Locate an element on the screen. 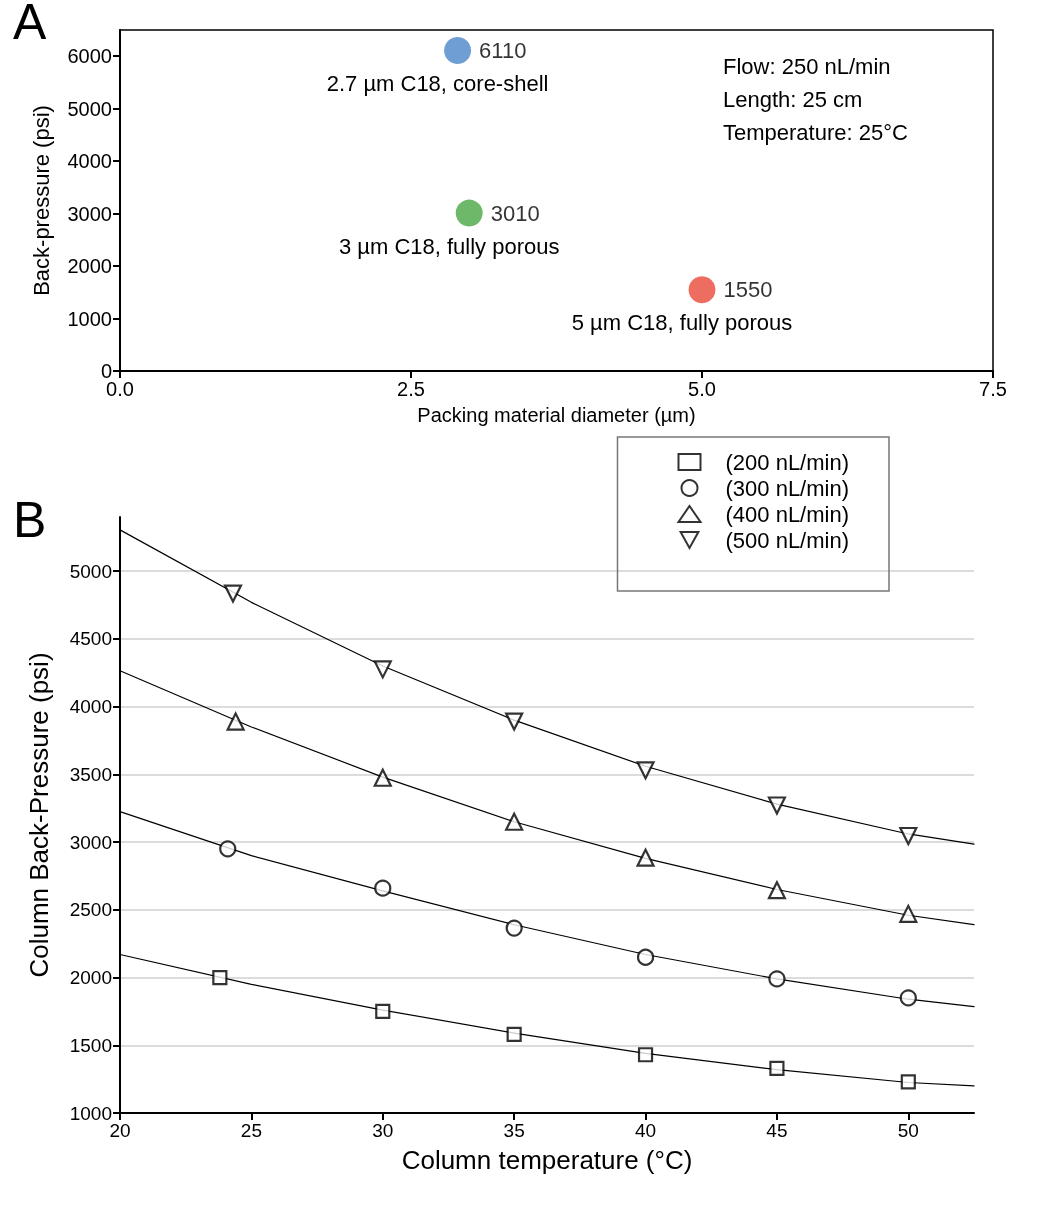 Image resolution: width=1039 pixels, height=1207 pixels. y-tick-label: 1500 is located at coordinates (90, 1045).